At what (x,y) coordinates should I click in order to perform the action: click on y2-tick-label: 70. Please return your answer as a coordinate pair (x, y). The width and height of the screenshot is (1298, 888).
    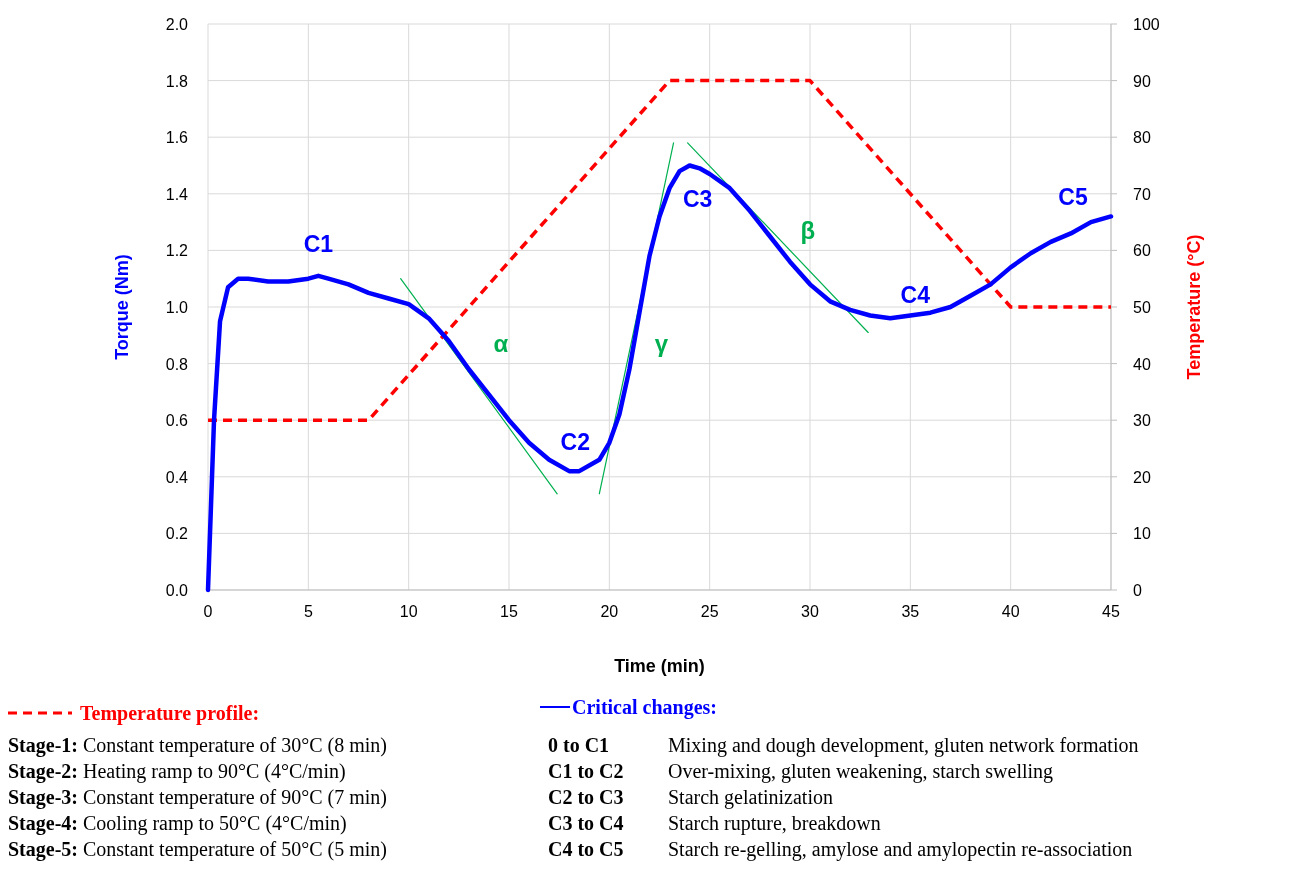
    Looking at the image, I should click on (1142, 194).